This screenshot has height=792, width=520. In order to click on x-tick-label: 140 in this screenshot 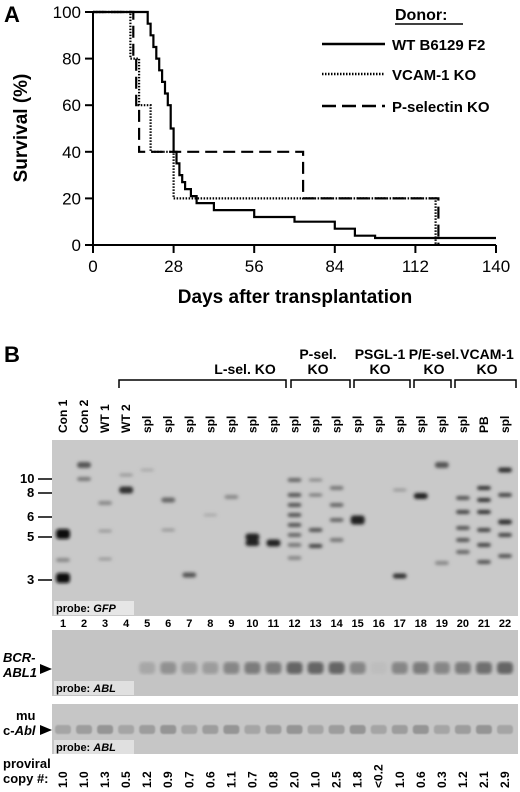, I will do `click(496, 266)`.